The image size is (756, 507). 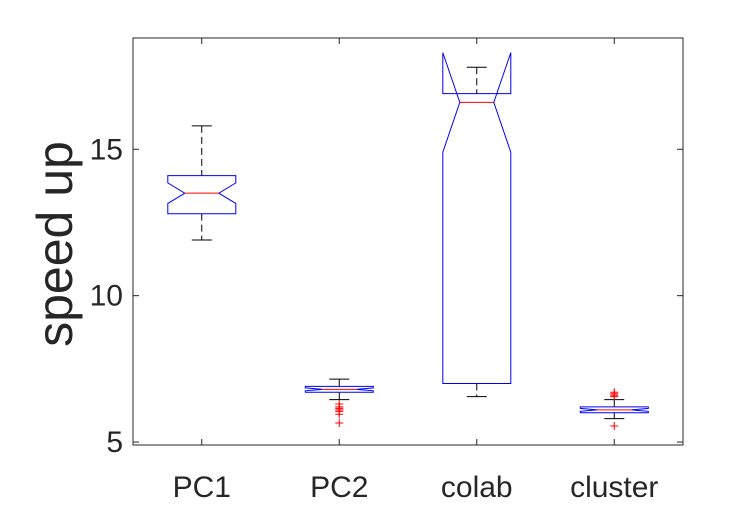 What do you see at coordinates (55, 244) in the screenshot?
I see `y-axis-label: speed up` at bounding box center [55, 244].